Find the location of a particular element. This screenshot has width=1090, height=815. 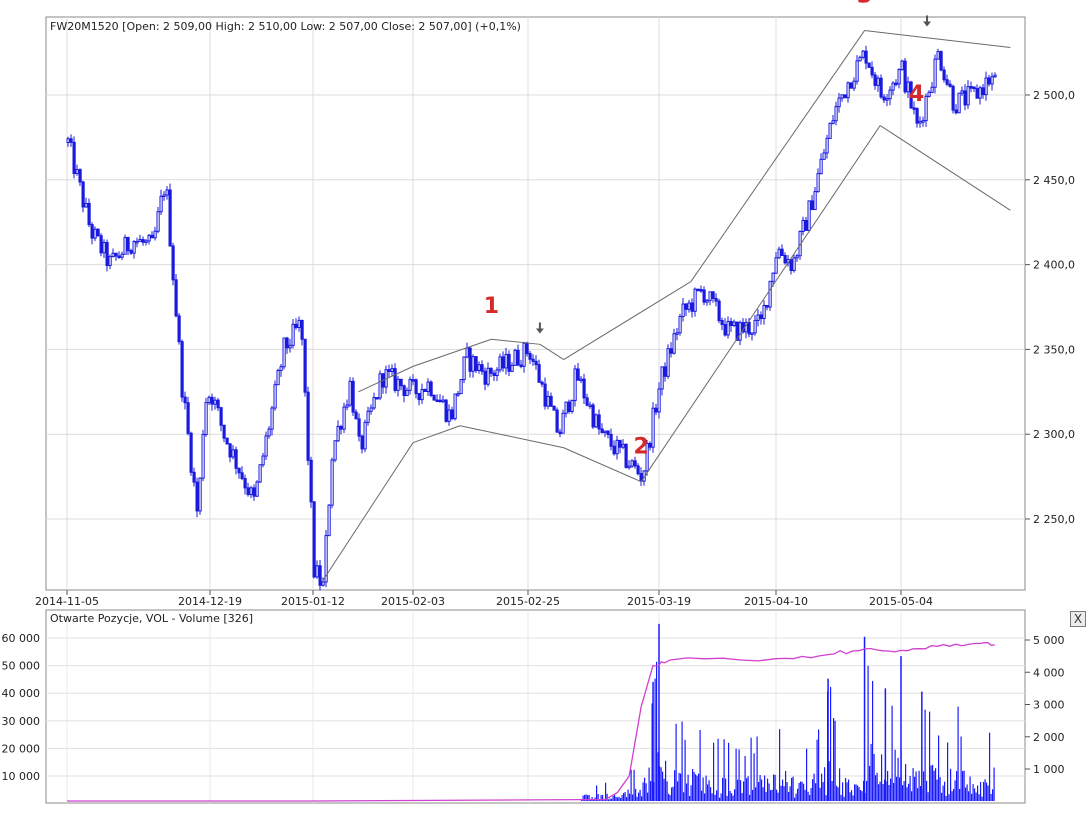

volume-left-tick-label: 50 000 is located at coordinates (21, 666).